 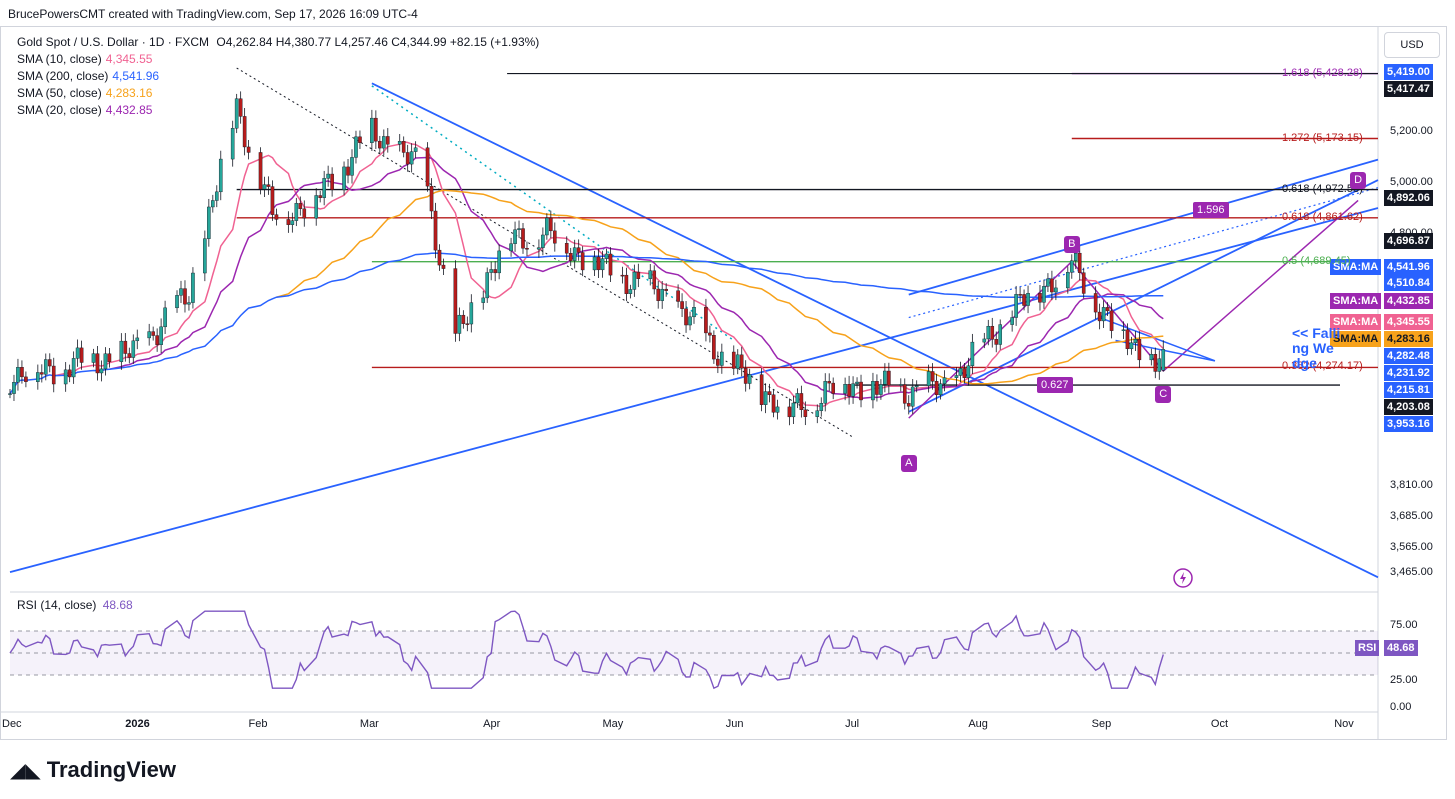 I want to click on rsi-legend: RSI (14, close) 48.68, so click(x=75, y=605).